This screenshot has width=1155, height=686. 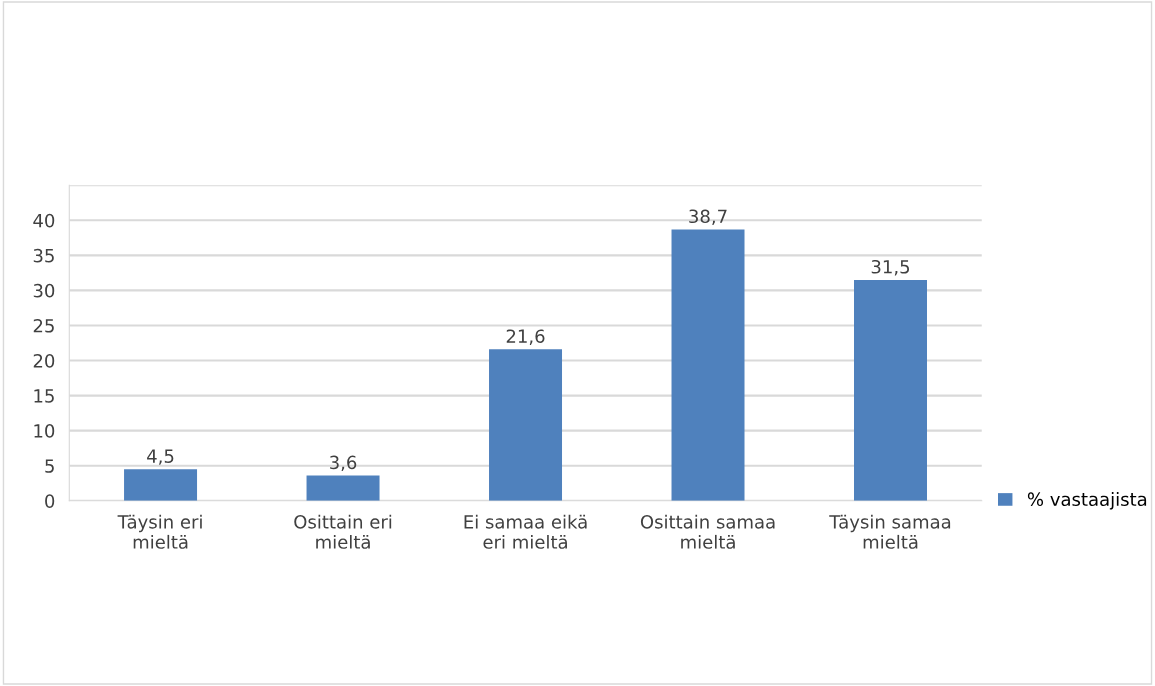 I want to click on y-tick-label: 15, so click(x=44, y=396).